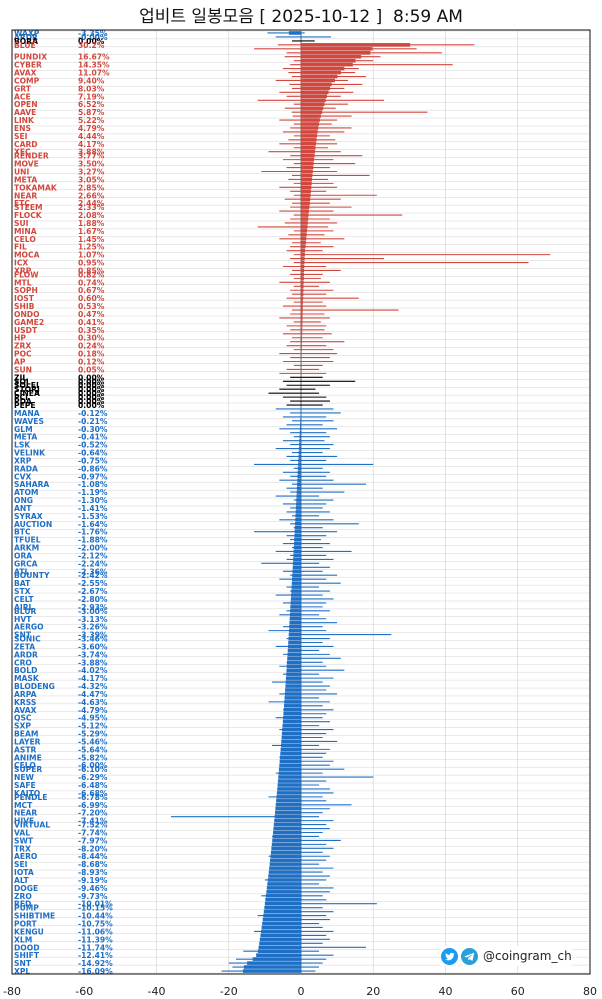  What do you see at coordinates (91, 45) in the screenshot?
I see `pct-label: 30.2%` at bounding box center [91, 45].